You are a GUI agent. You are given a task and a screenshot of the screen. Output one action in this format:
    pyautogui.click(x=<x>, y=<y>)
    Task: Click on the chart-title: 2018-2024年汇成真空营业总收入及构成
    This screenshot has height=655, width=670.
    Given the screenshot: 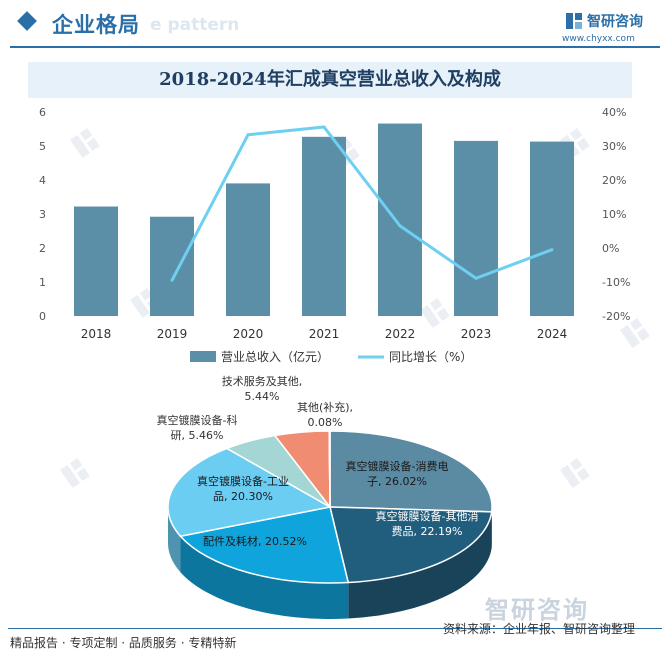 What is the action you would take?
    pyautogui.click(x=330, y=79)
    